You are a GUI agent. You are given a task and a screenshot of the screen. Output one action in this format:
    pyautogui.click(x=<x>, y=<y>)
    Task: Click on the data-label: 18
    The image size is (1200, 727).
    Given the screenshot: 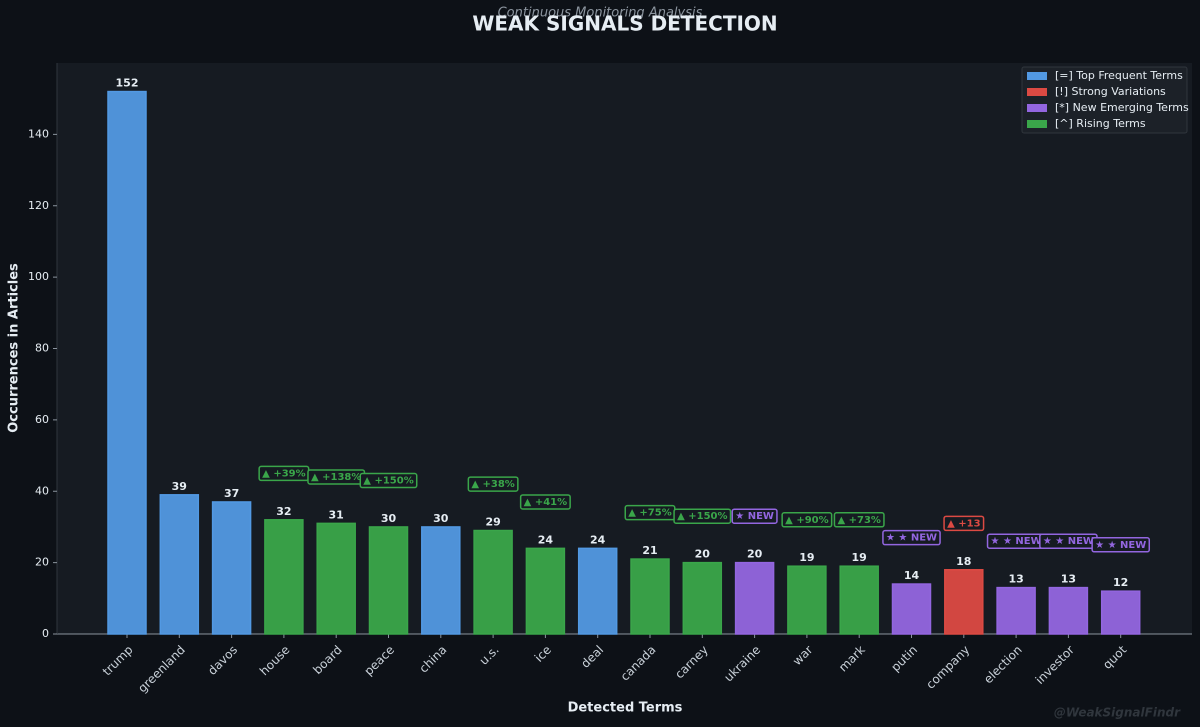 What is the action you would take?
    pyautogui.click(x=963, y=561)
    